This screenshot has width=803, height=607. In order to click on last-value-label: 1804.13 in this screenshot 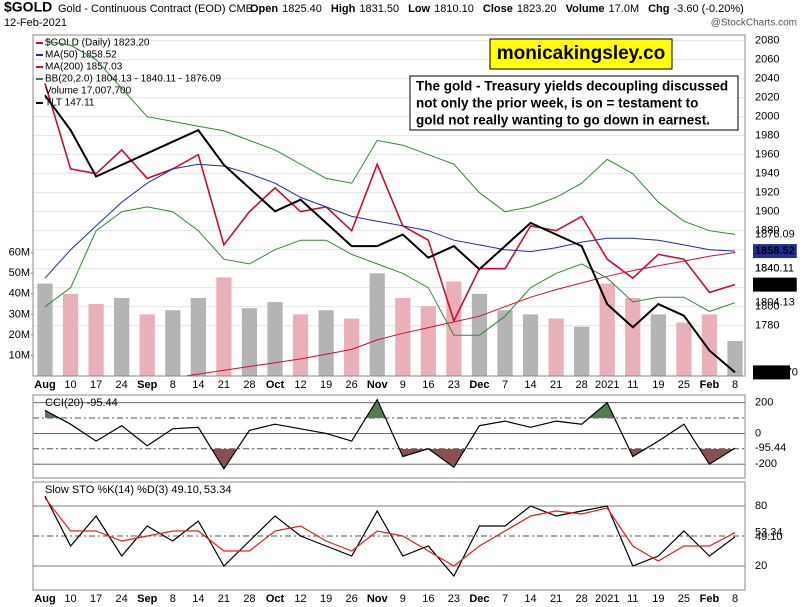, I will do `click(775, 303)`.